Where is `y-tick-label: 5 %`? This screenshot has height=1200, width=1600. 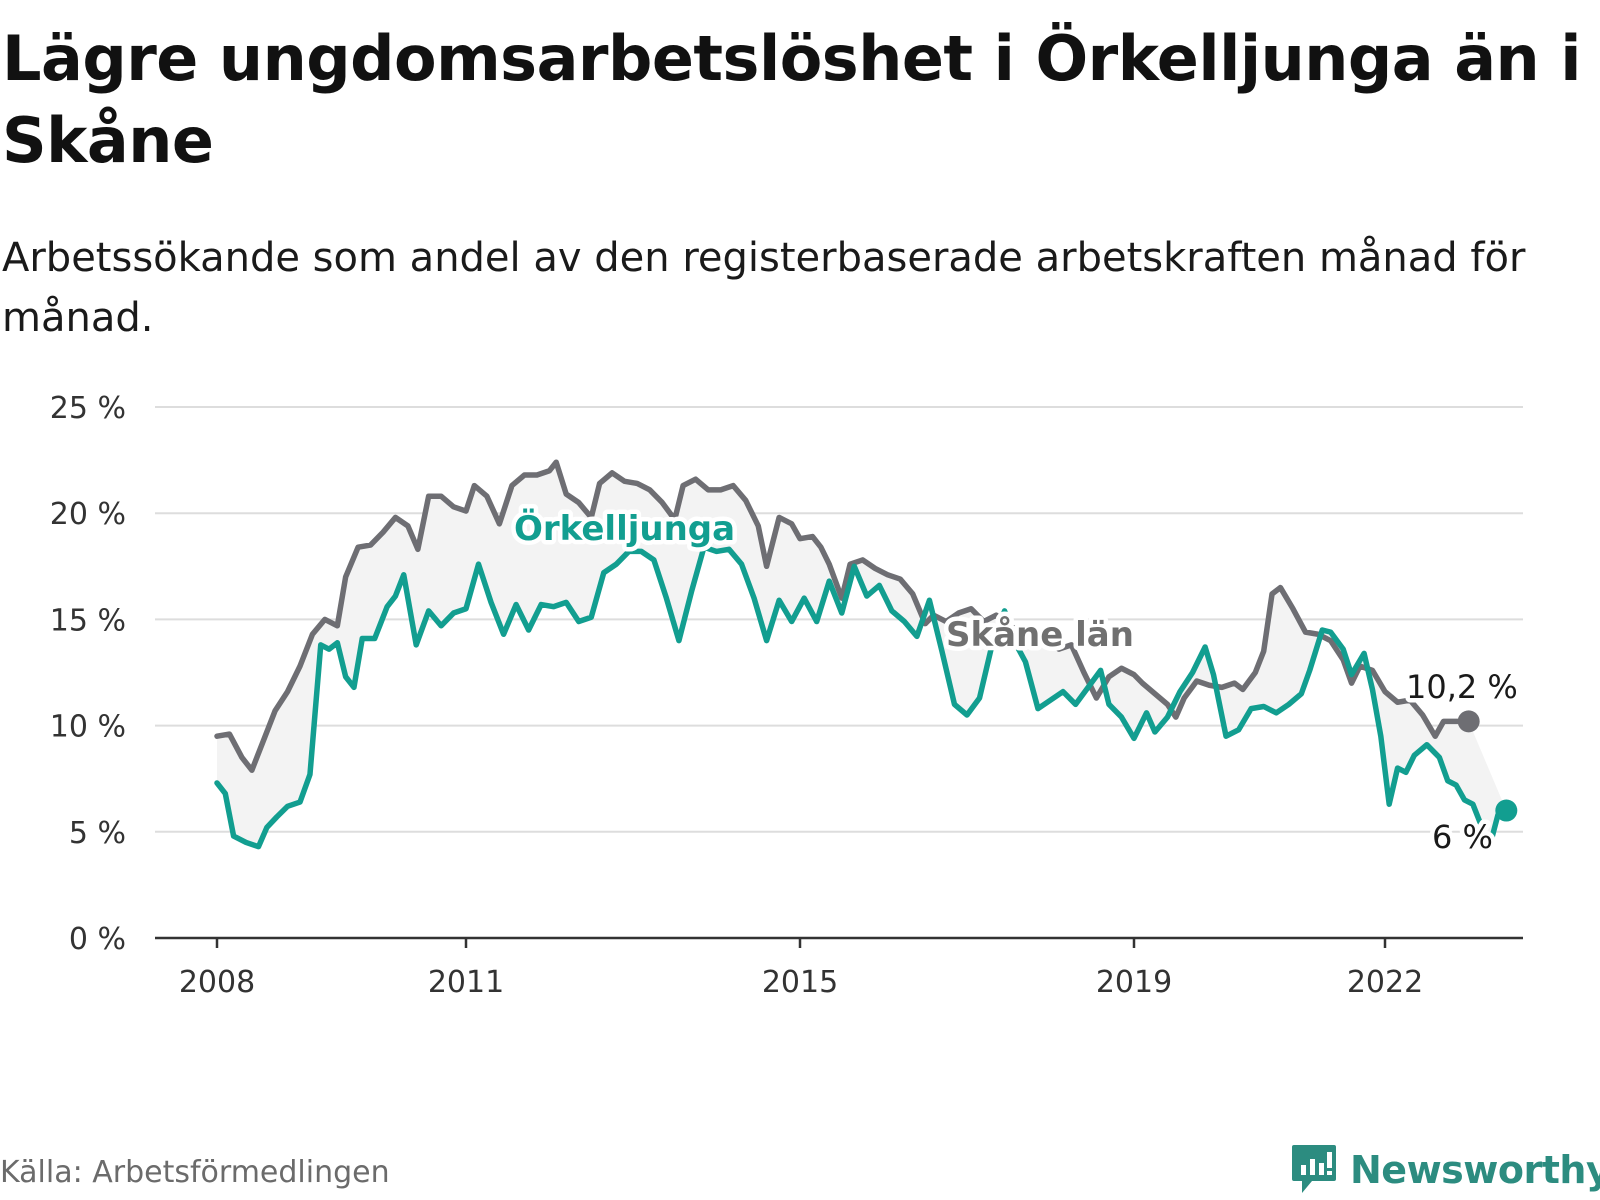
y-tick-label: 5 % is located at coordinates (97, 833).